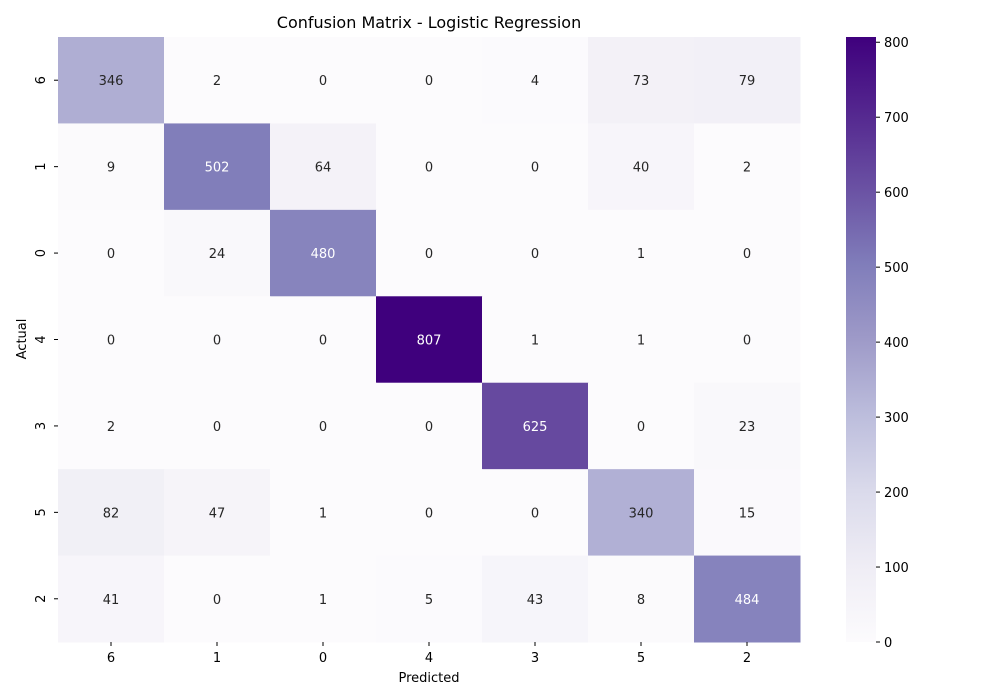 The height and width of the screenshot is (700, 1000). I want to click on cell-value-label: 73, so click(641, 81).